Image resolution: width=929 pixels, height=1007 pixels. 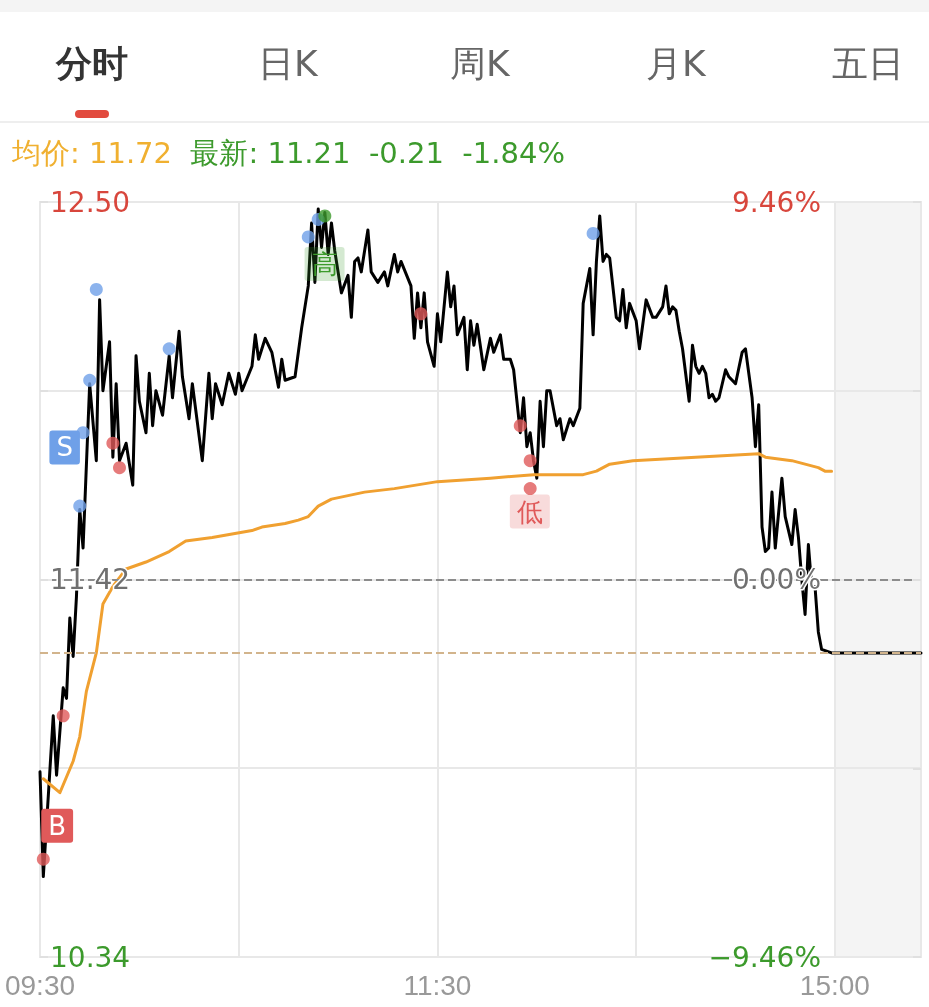 What do you see at coordinates (64, 447) in the screenshot?
I see `annotation: S` at bounding box center [64, 447].